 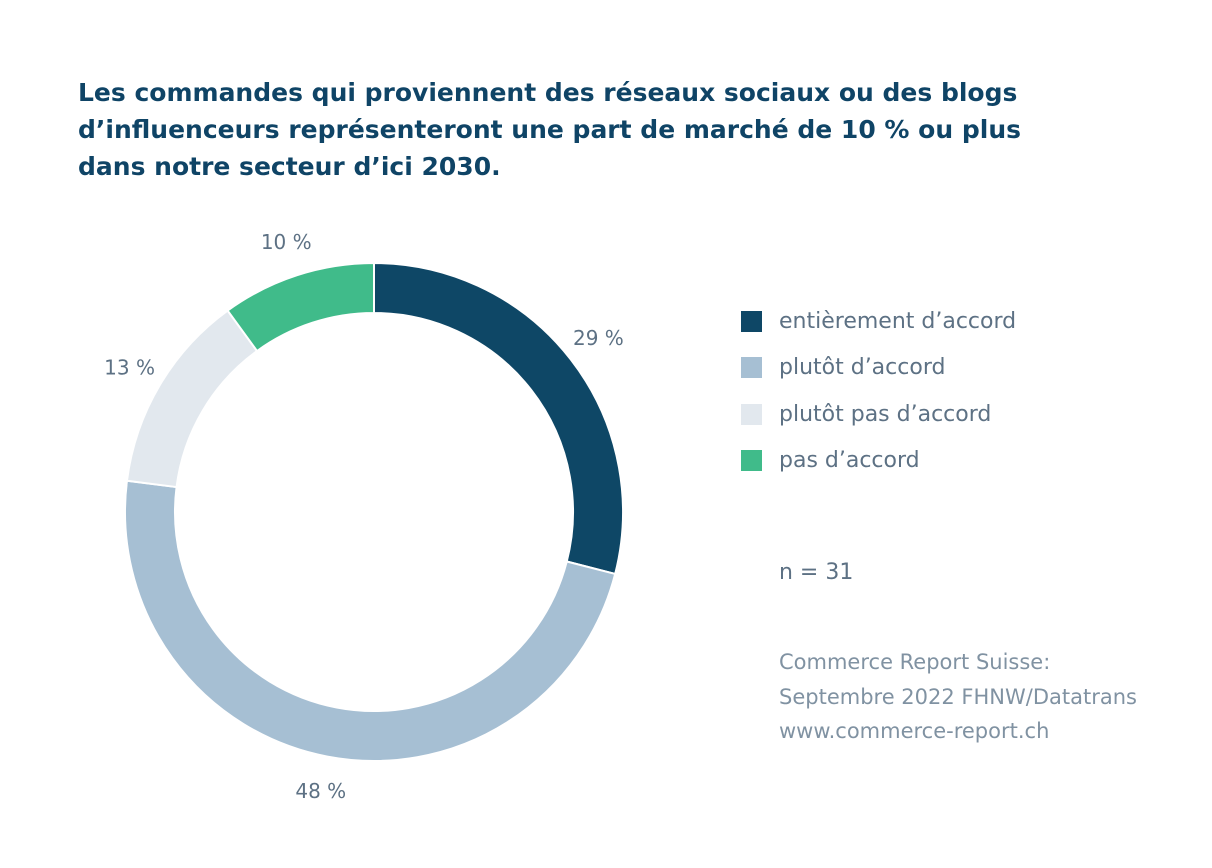 I want to click on legend-item-plutot-daccord: plutôt d’accord, so click(x=878, y=368).